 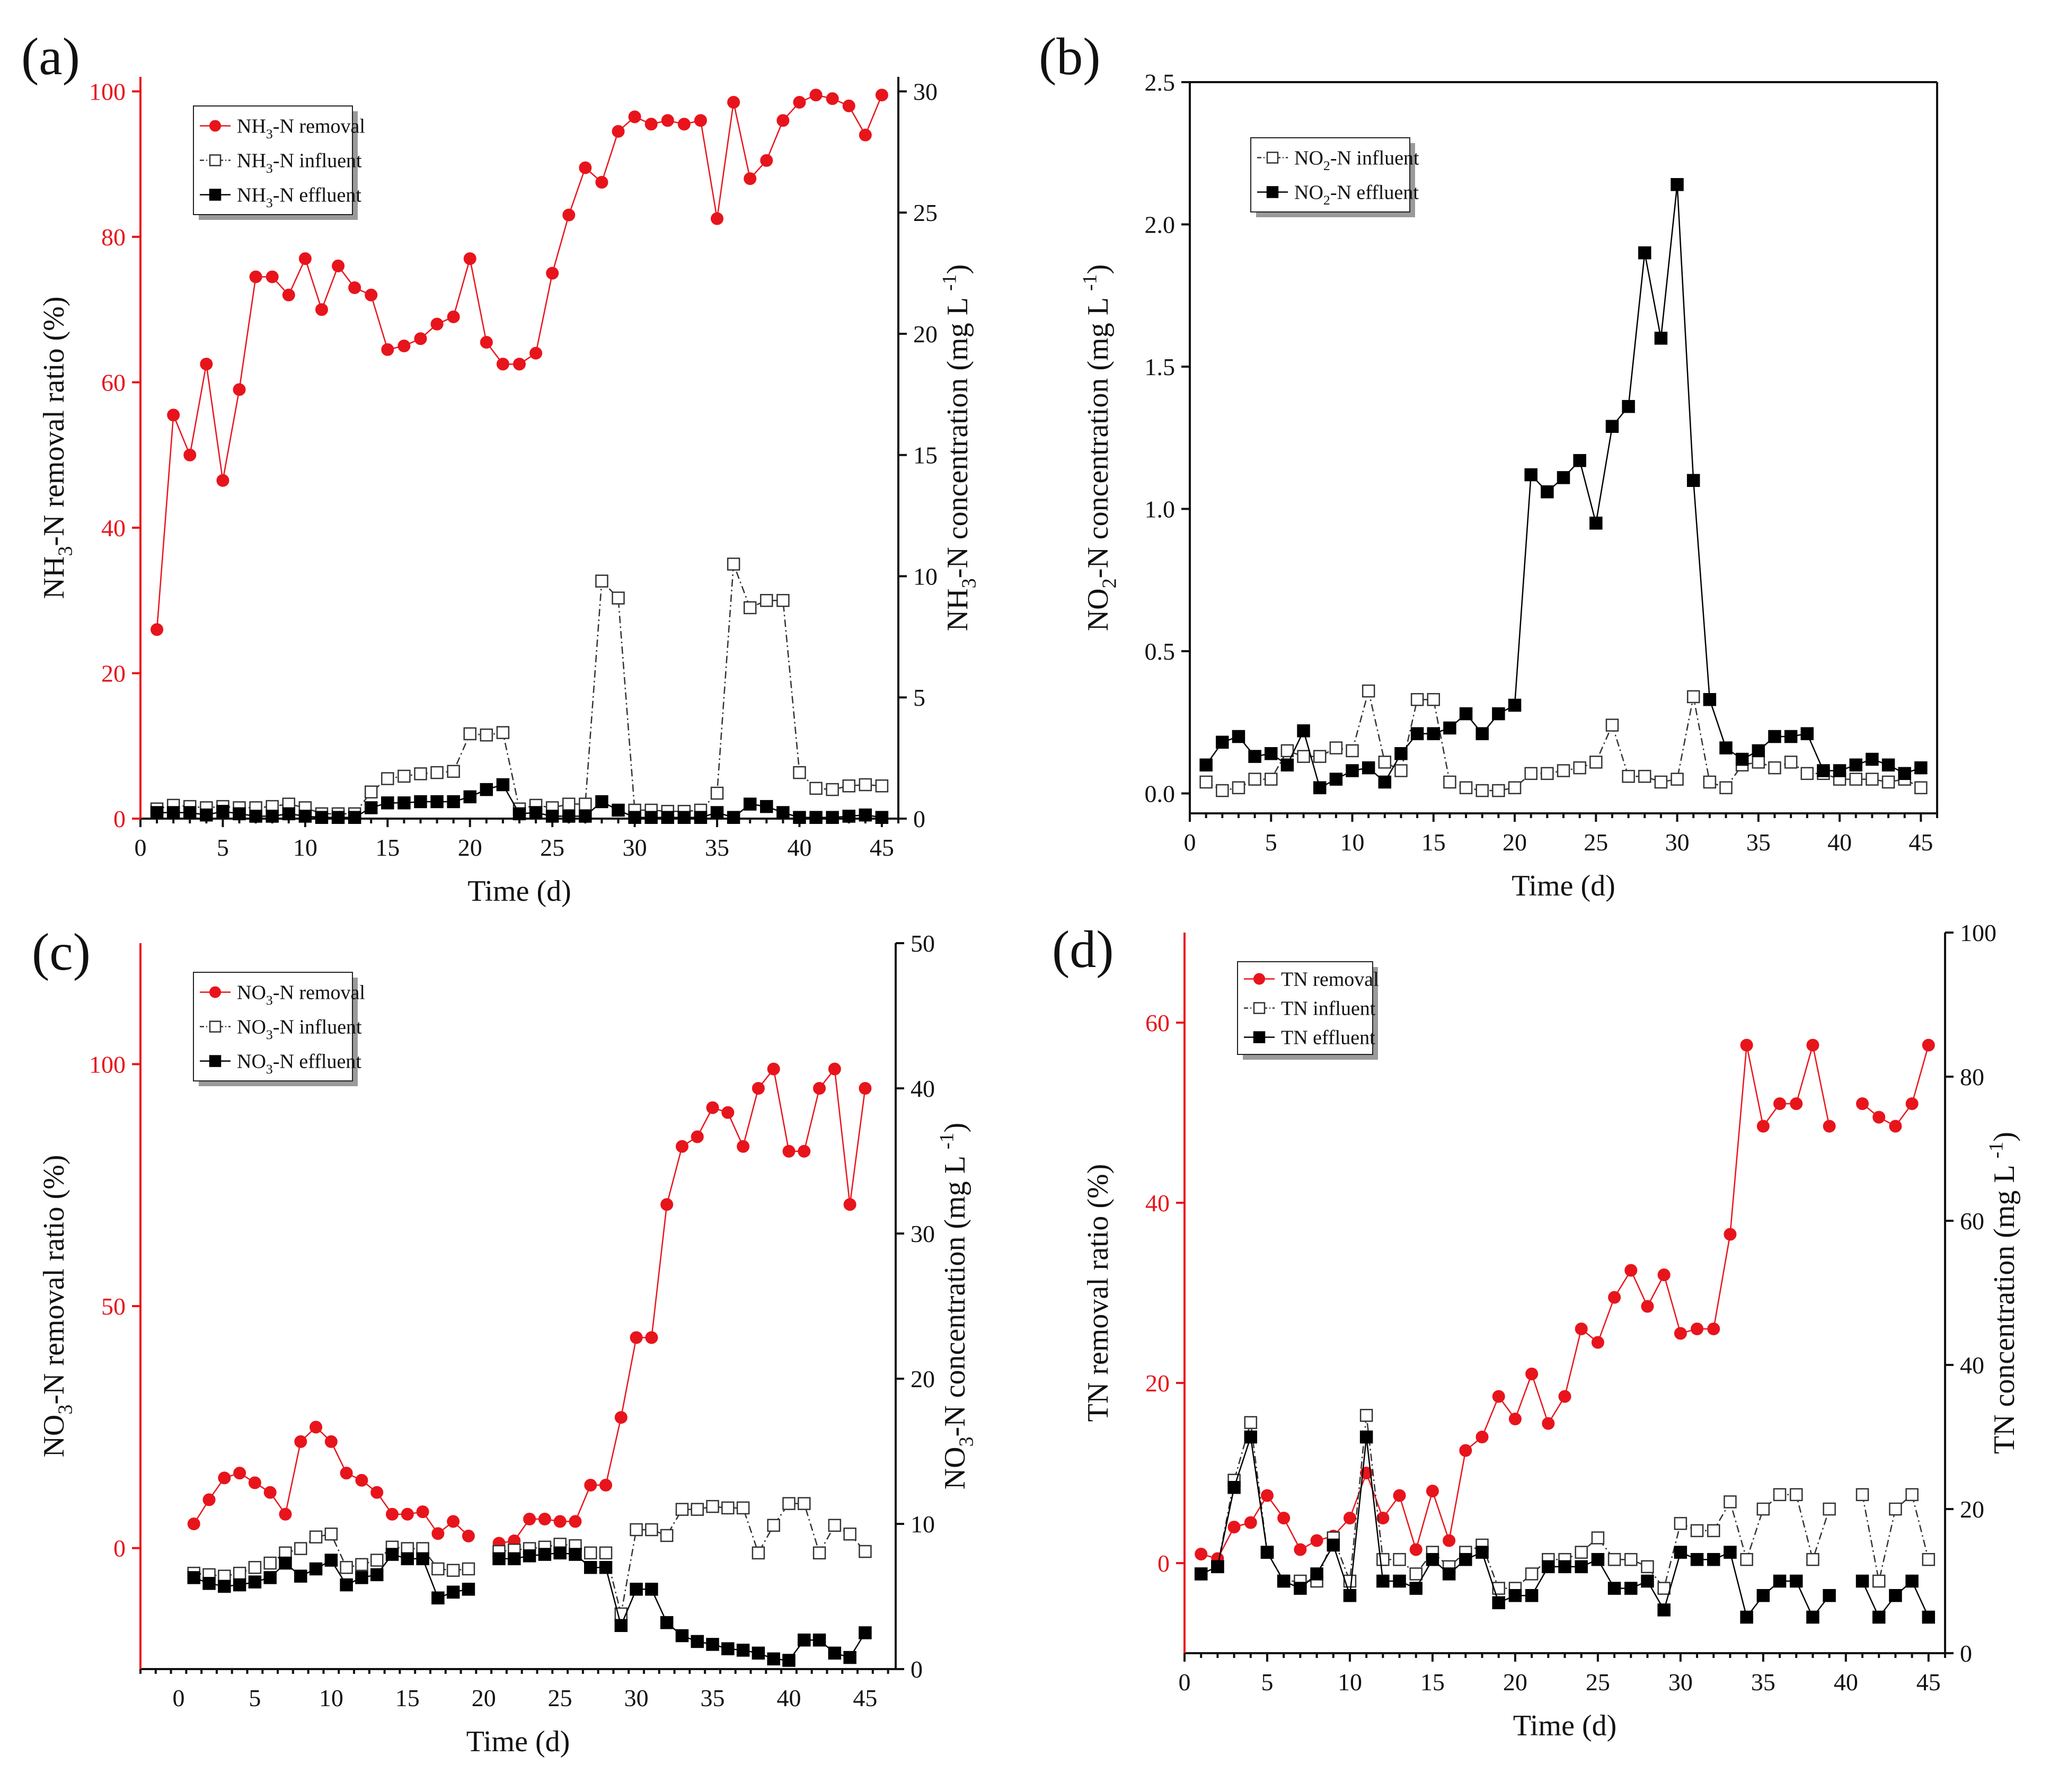 I want to click on x-tick-label: 0, so click(x=1185, y=1683).